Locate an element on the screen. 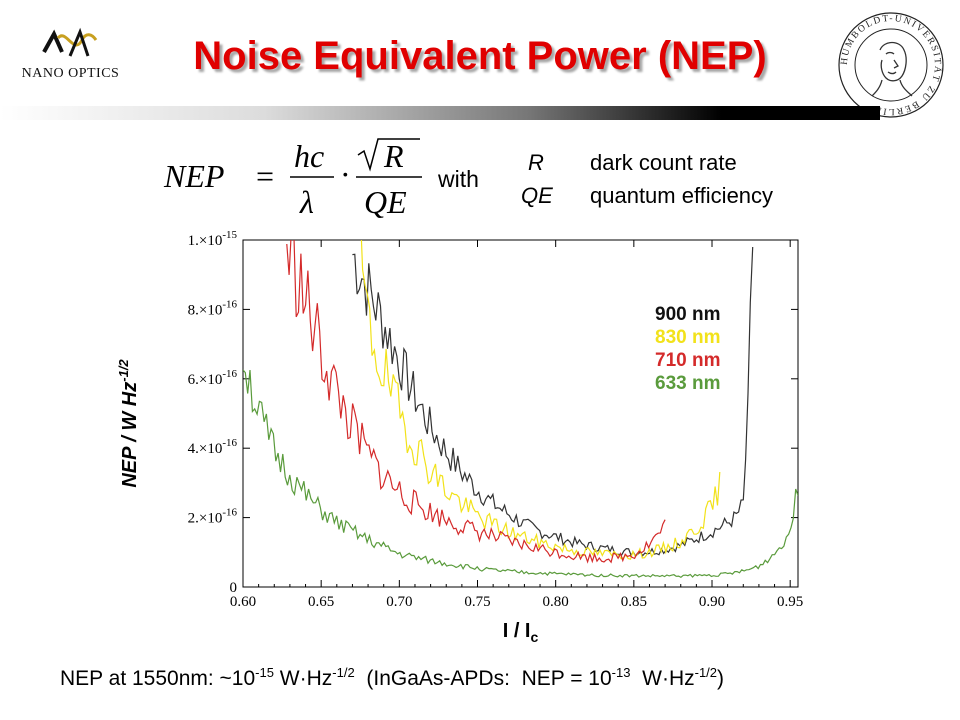 This screenshot has height=720, width=960. y-tick-label: 4.×10-16 is located at coordinates (213, 447).